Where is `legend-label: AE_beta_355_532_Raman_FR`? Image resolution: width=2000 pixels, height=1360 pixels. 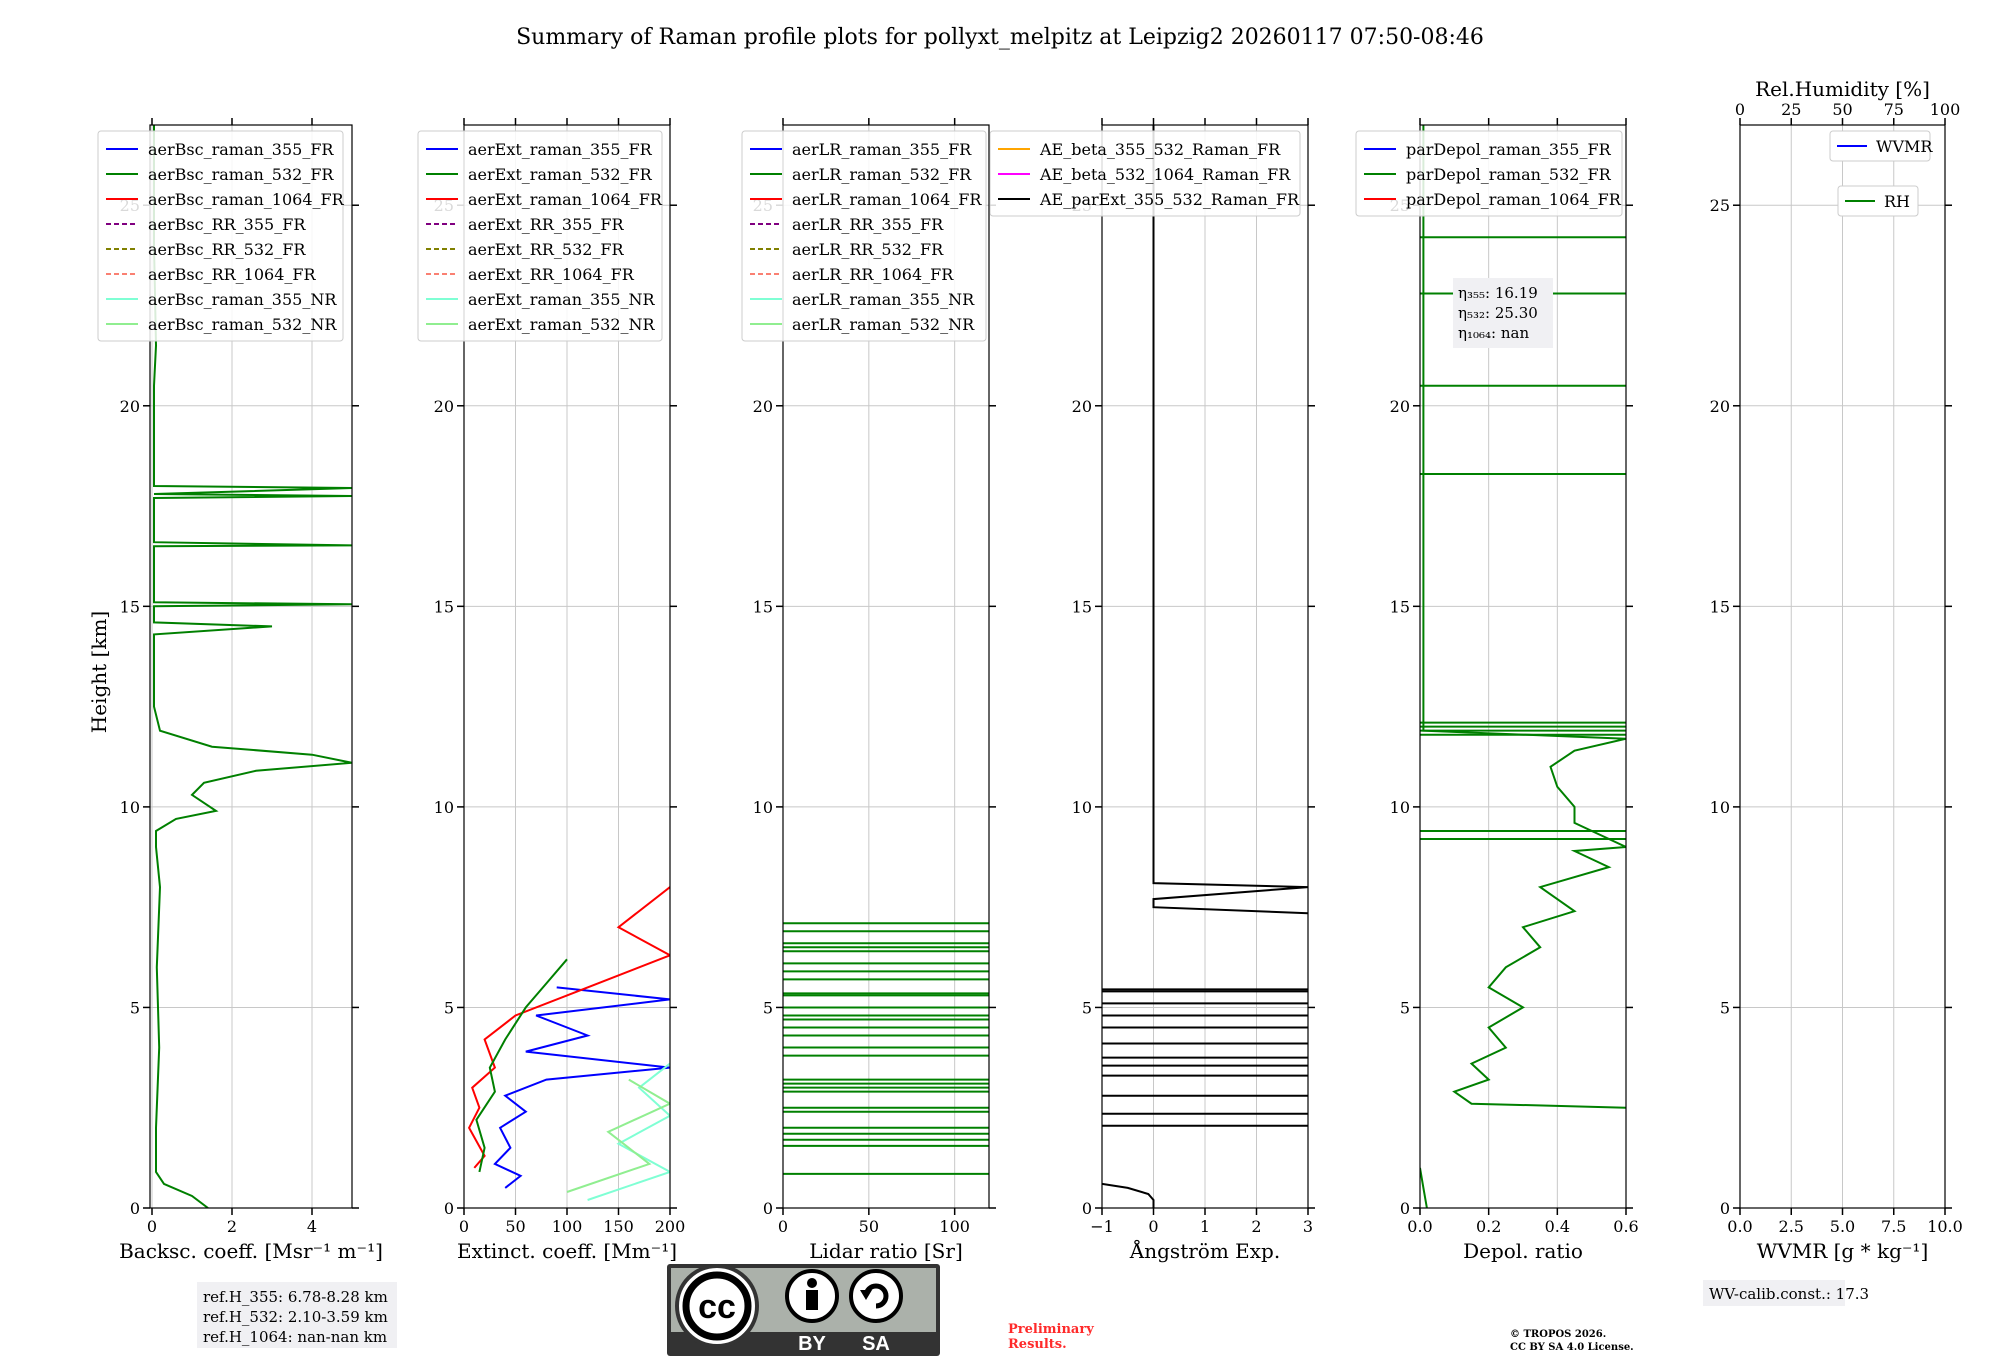 legend-label: AE_beta_355_532_Raman_FR is located at coordinates (1160, 149).